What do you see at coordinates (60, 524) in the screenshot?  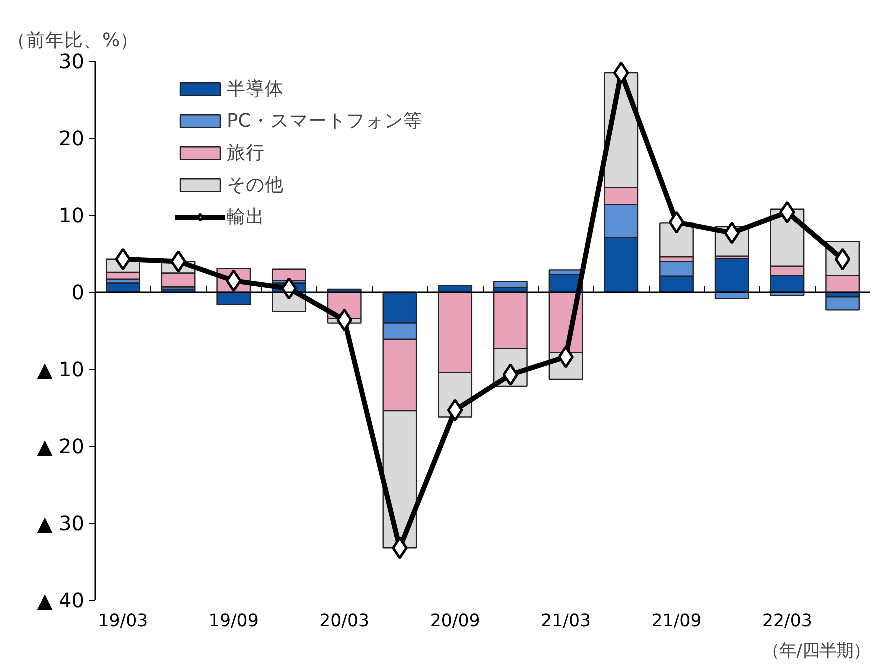 I see `y-tick-label: ▲ 30` at bounding box center [60, 524].